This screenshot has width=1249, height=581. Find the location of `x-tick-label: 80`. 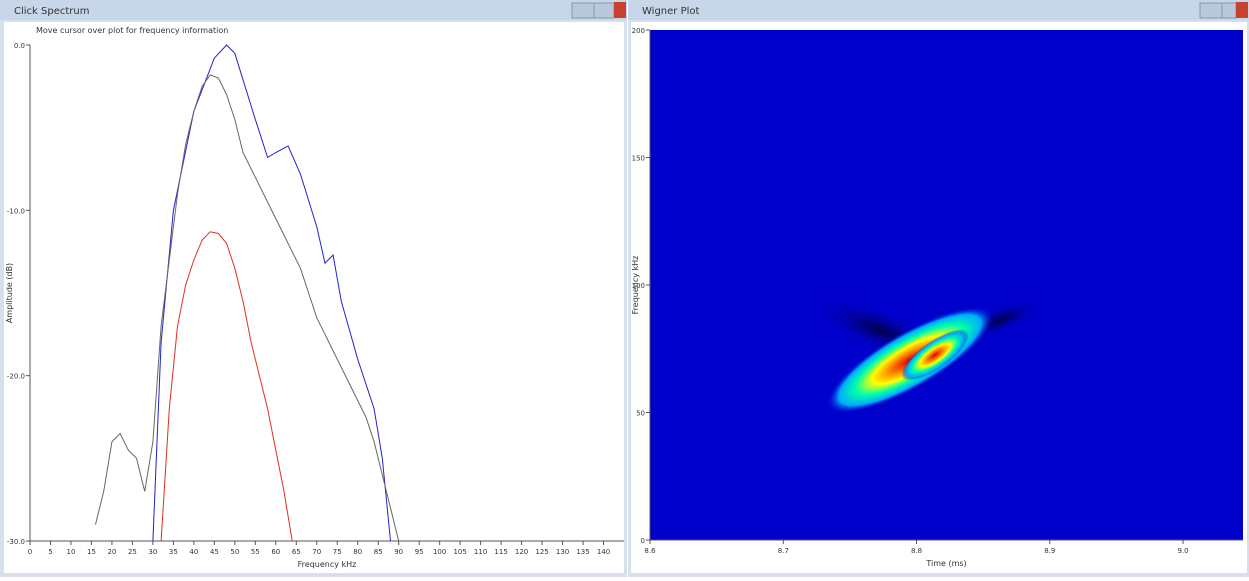

x-tick-label: 80 is located at coordinates (357, 552).